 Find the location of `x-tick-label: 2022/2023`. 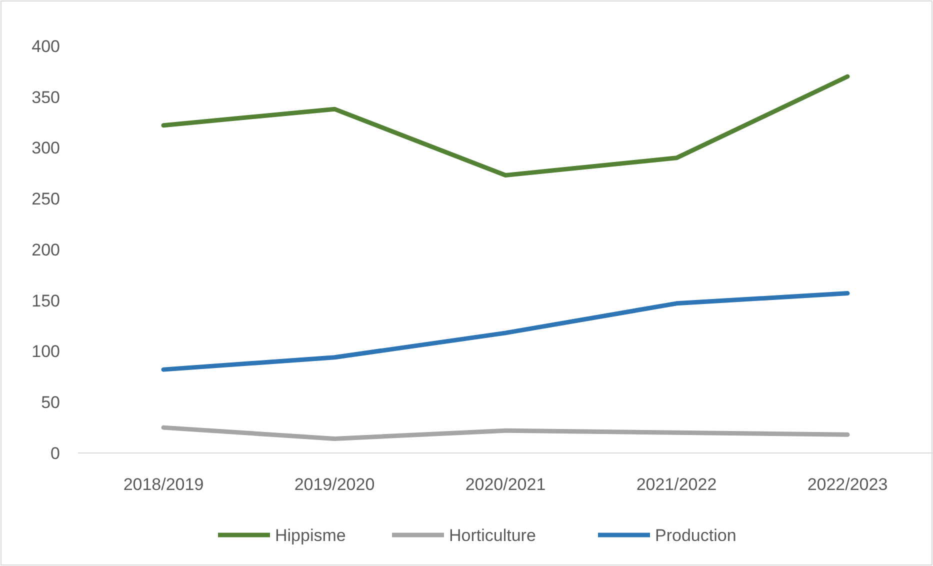

x-tick-label: 2022/2023 is located at coordinates (847, 484).